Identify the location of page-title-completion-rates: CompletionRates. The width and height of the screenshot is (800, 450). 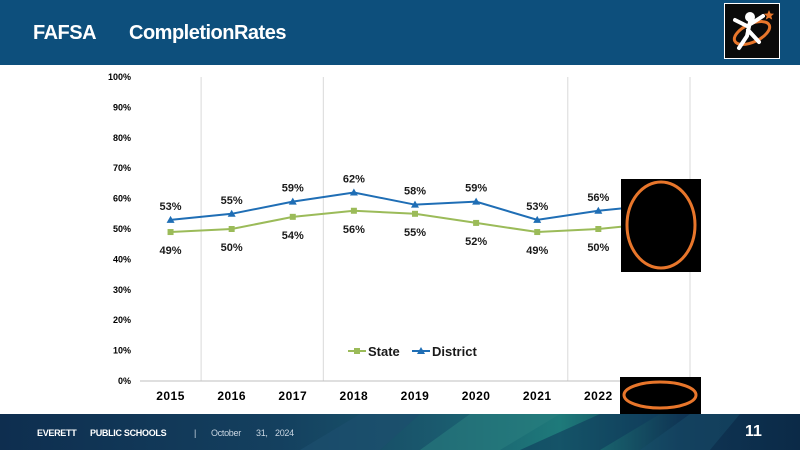
(207, 33).